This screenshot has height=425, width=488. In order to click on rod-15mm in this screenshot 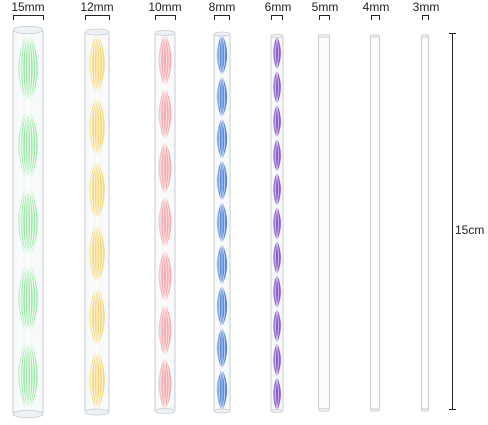, I will do `click(28, 222)`.